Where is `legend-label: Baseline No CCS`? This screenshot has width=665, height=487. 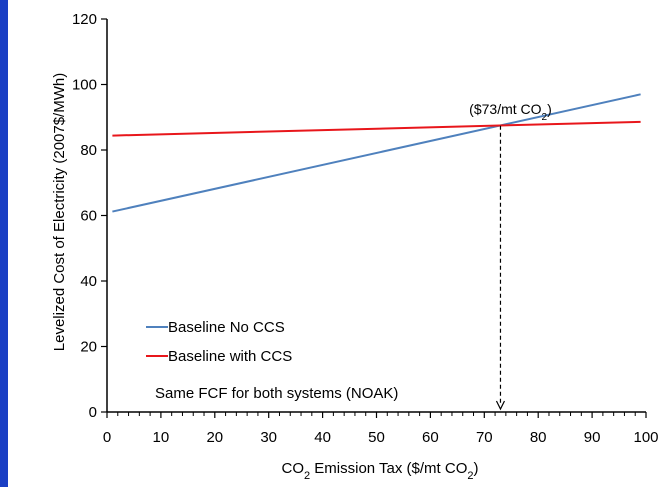 legend-label: Baseline No CCS is located at coordinates (226, 327).